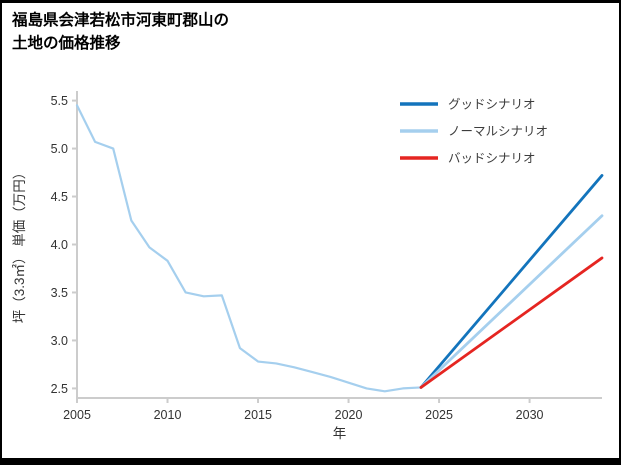 The width and height of the screenshot is (621, 465). I want to click on x-tick-label: 2025, so click(439, 415).